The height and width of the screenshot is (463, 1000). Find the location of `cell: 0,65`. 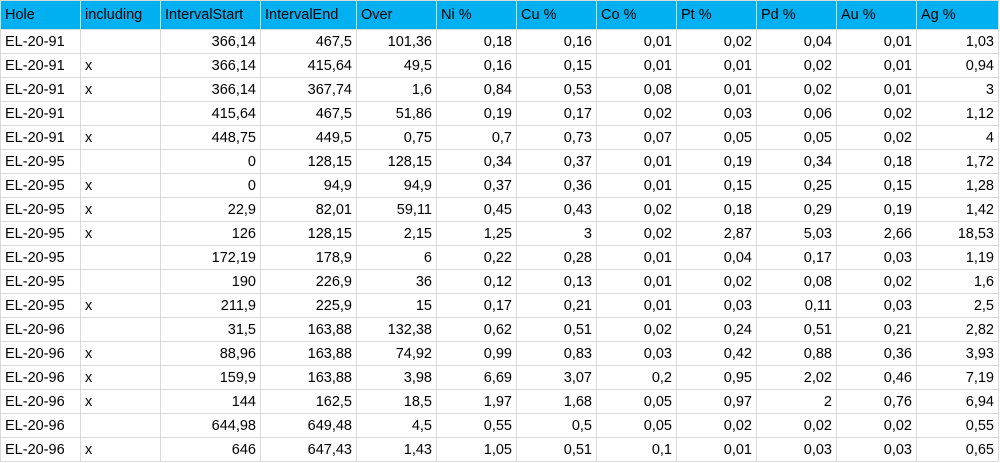

cell: 0,65 is located at coordinates (957, 449).